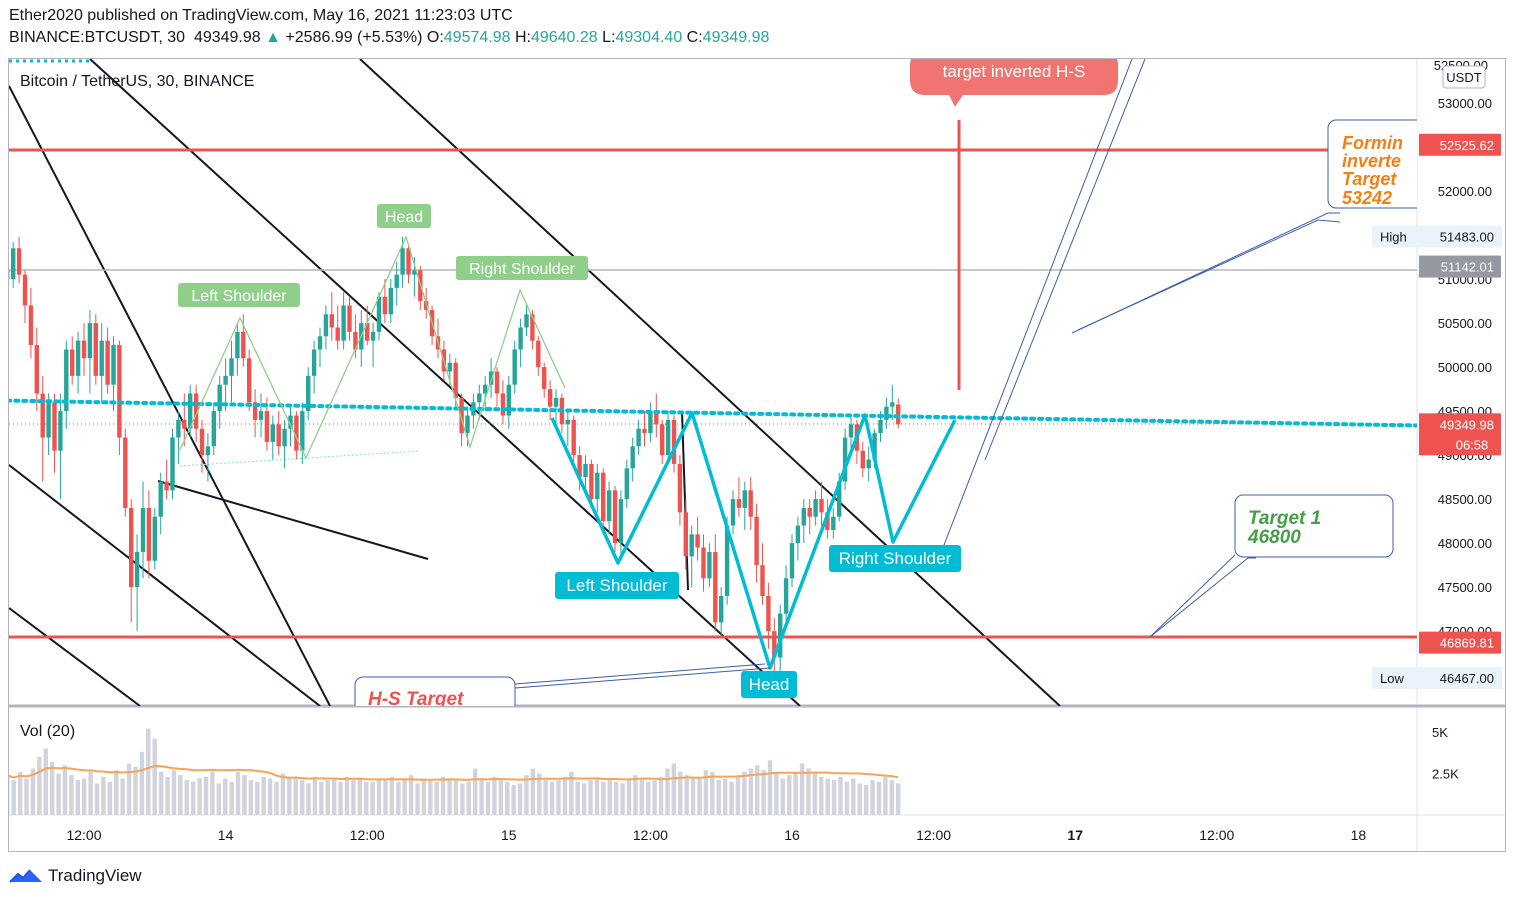 The image size is (1515, 901). What do you see at coordinates (1460, 642) in the screenshot?
I see `level-tag-2: 46869.81` at bounding box center [1460, 642].